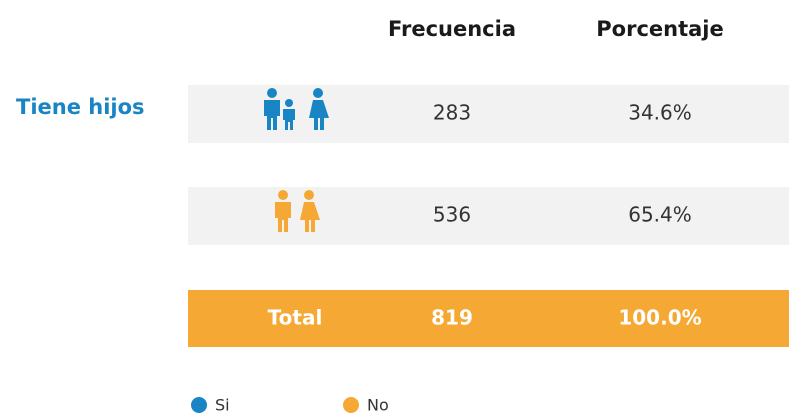  What do you see at coordinates (659, 29) in the screenshot?
I see `column-header: Porcentaje` at bounding box center [659, 29].